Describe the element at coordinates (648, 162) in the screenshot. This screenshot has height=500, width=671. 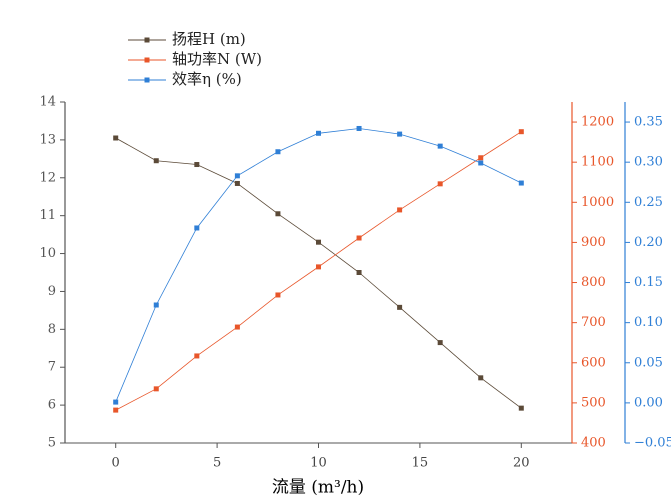
I see `y3-tick-label: 0.30` at that location.